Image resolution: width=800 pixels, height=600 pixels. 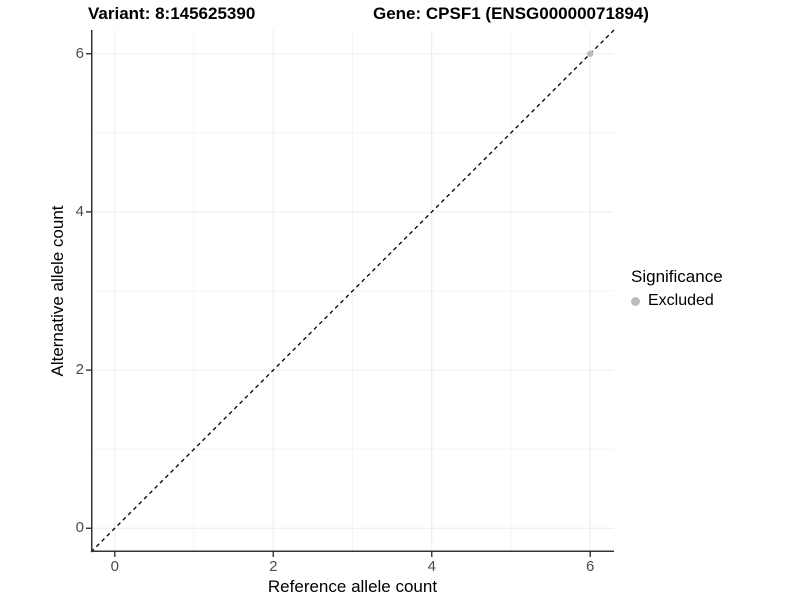 I want to click on legend-item: Excluded, so click(x=676, y=301).